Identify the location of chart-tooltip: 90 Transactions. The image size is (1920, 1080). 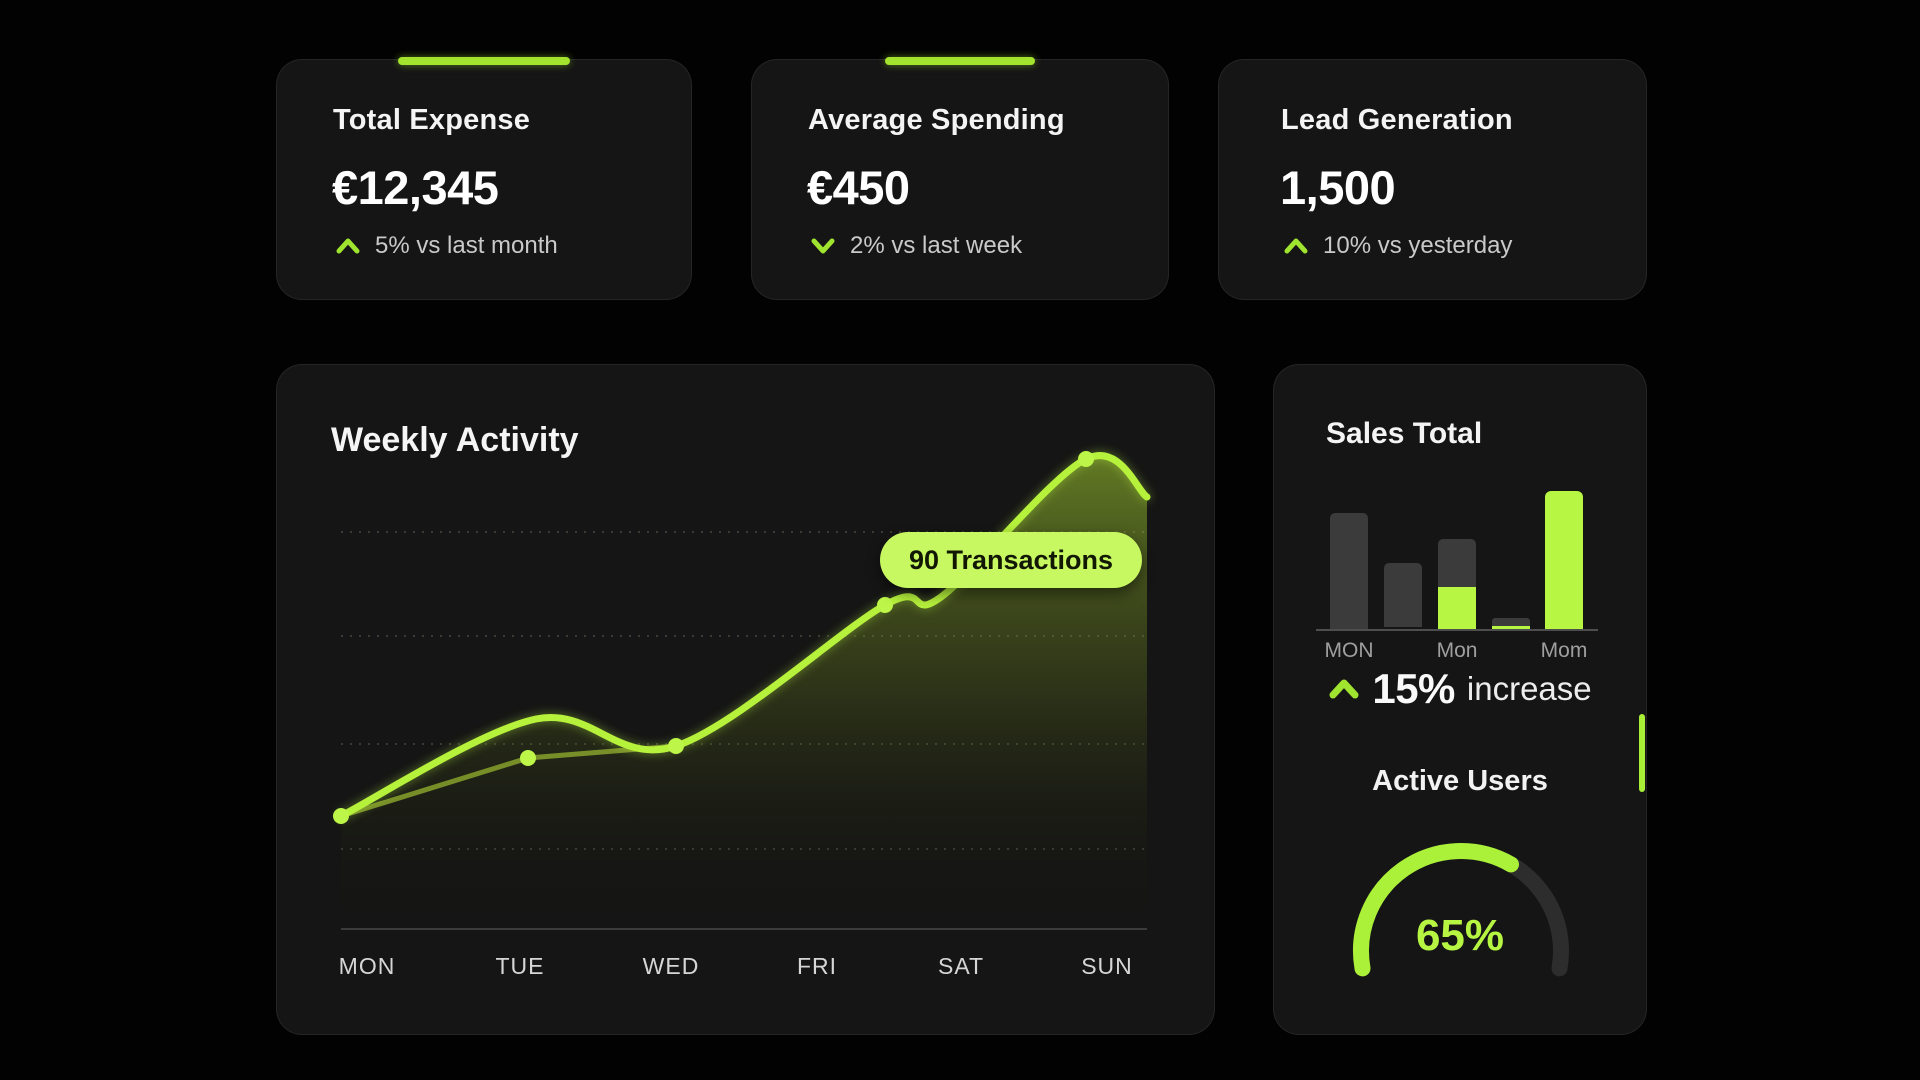
(1011, 560).